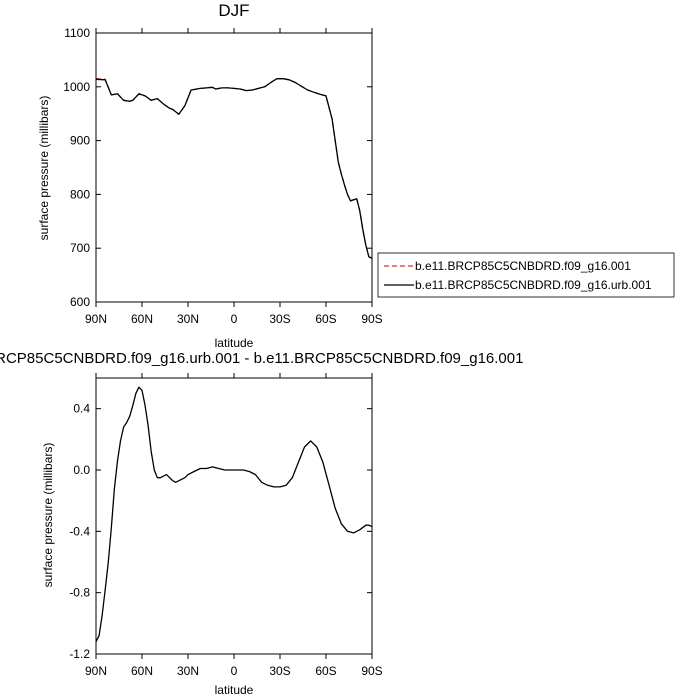  What do you see at coordinates (77, 33) in the screenshot?
I see `y-tick-label: 1100` at bounding box center [77, 33].